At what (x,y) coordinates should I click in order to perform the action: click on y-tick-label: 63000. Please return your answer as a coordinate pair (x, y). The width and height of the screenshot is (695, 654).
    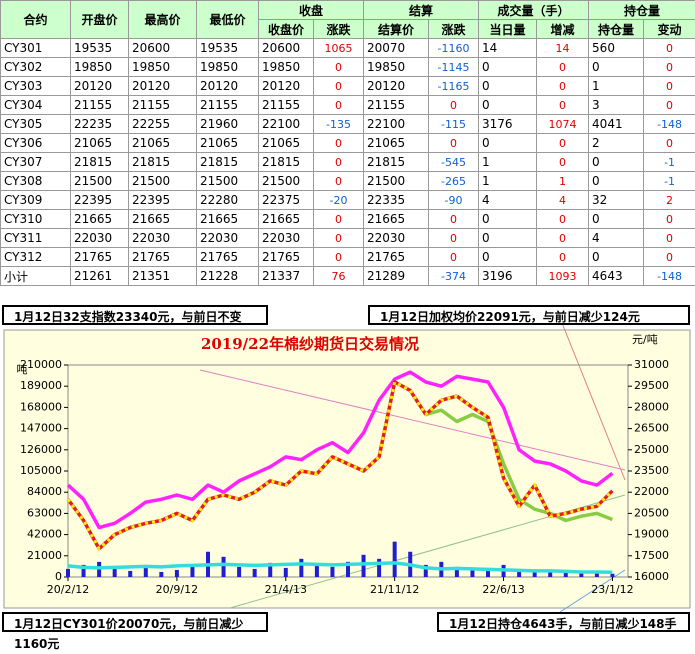
    Looking at the image, I should click on (44, 512).